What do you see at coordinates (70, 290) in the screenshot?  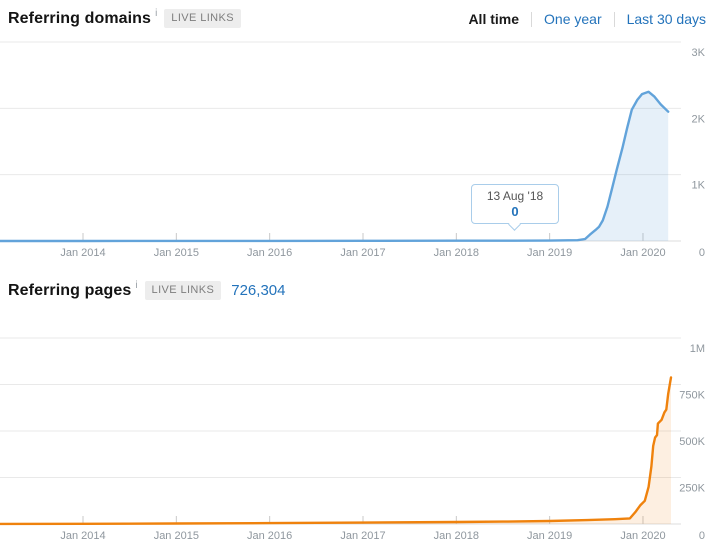 I see `referring-pages-title: Referring pages` at bounding box center [70, 290].